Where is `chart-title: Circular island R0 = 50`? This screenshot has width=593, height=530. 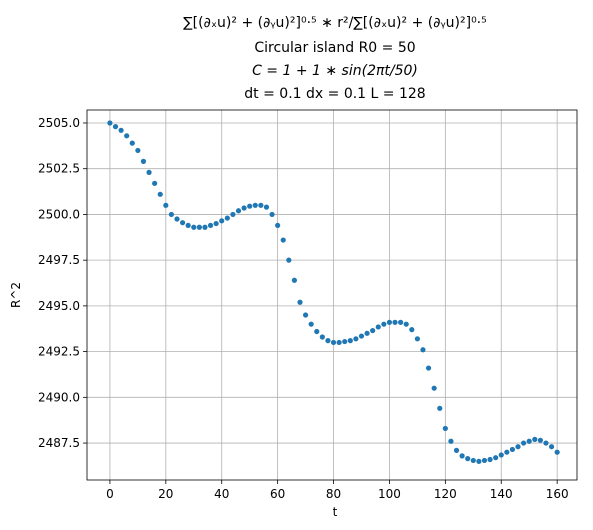
chart-title: Circular island R0 = 50 is located at coordinates (334, 48).